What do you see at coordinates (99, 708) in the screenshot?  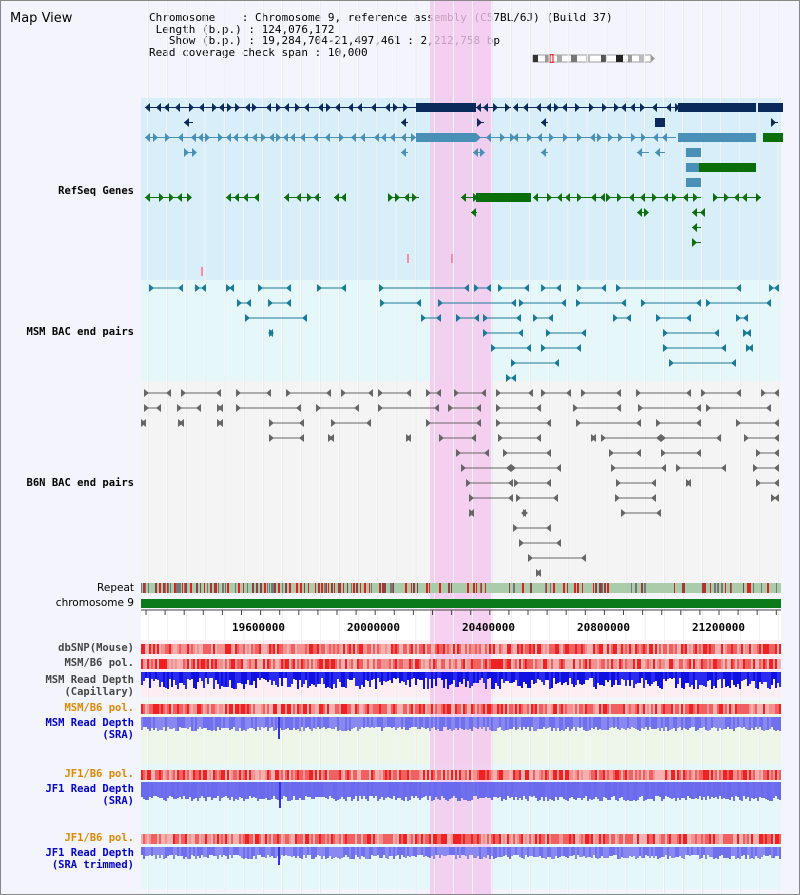 I see `msm-b6-pol-sra-label: MSM/B6 pol.` at bounding box center [99, 708].